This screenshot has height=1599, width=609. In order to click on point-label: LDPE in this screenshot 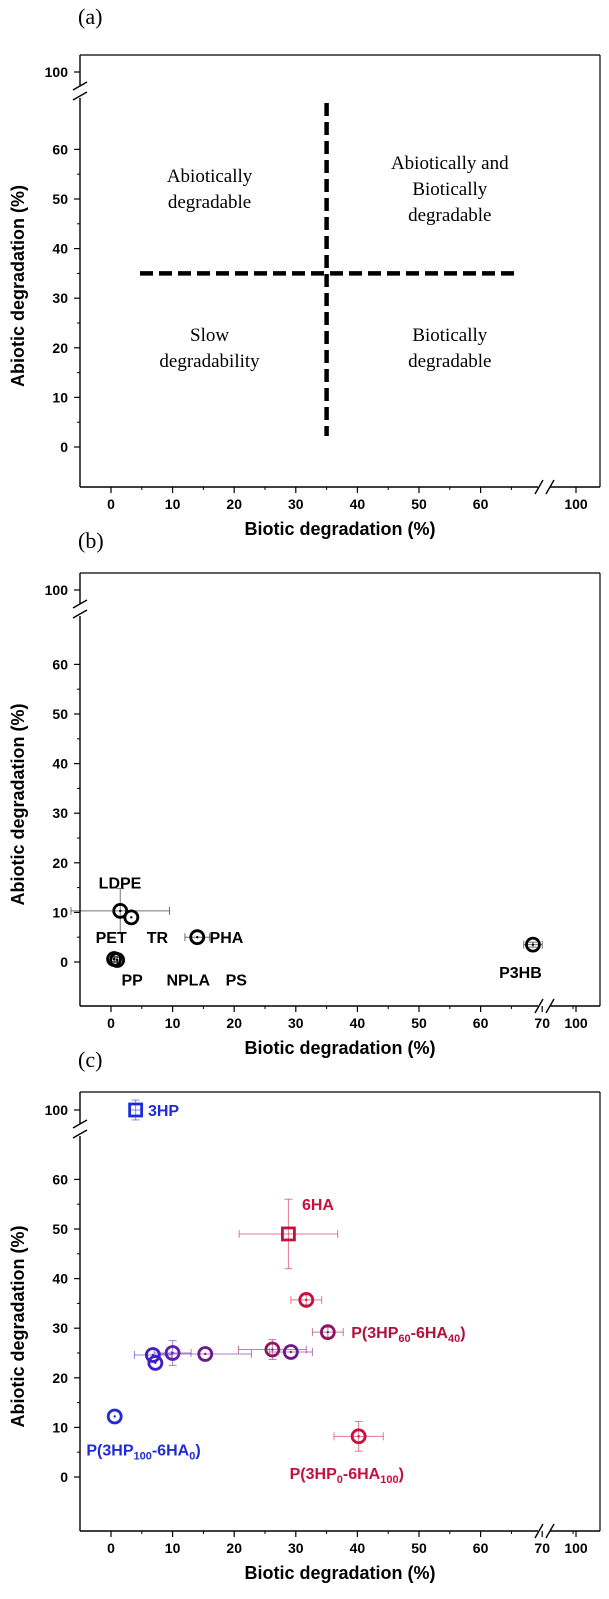, I will do `click(120, 884)`.